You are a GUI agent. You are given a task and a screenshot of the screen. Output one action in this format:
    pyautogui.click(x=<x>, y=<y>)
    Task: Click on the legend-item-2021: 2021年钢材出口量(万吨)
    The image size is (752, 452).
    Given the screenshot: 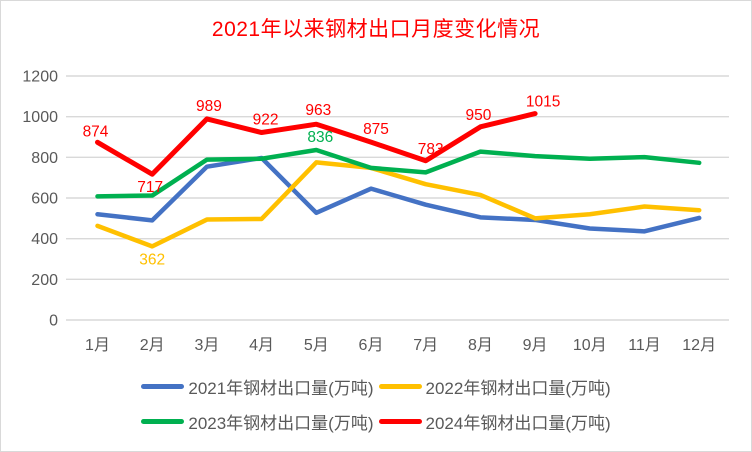 What is the action you would take?
    pyautogui.click(x=257, y=386)
    